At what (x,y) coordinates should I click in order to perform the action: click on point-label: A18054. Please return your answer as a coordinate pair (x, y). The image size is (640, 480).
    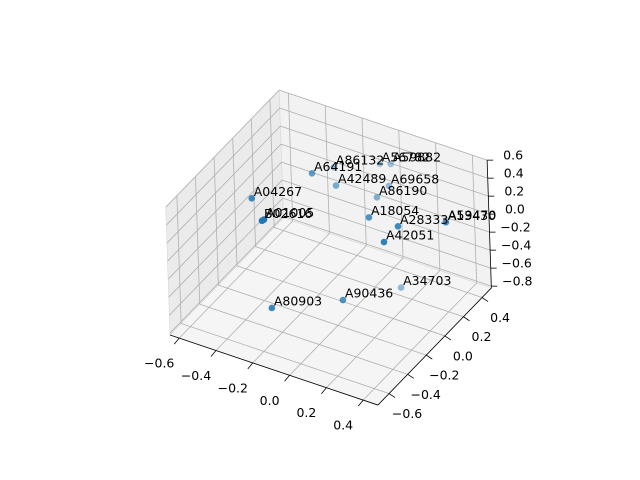
    Looking at the image, I should click on (395, 210).